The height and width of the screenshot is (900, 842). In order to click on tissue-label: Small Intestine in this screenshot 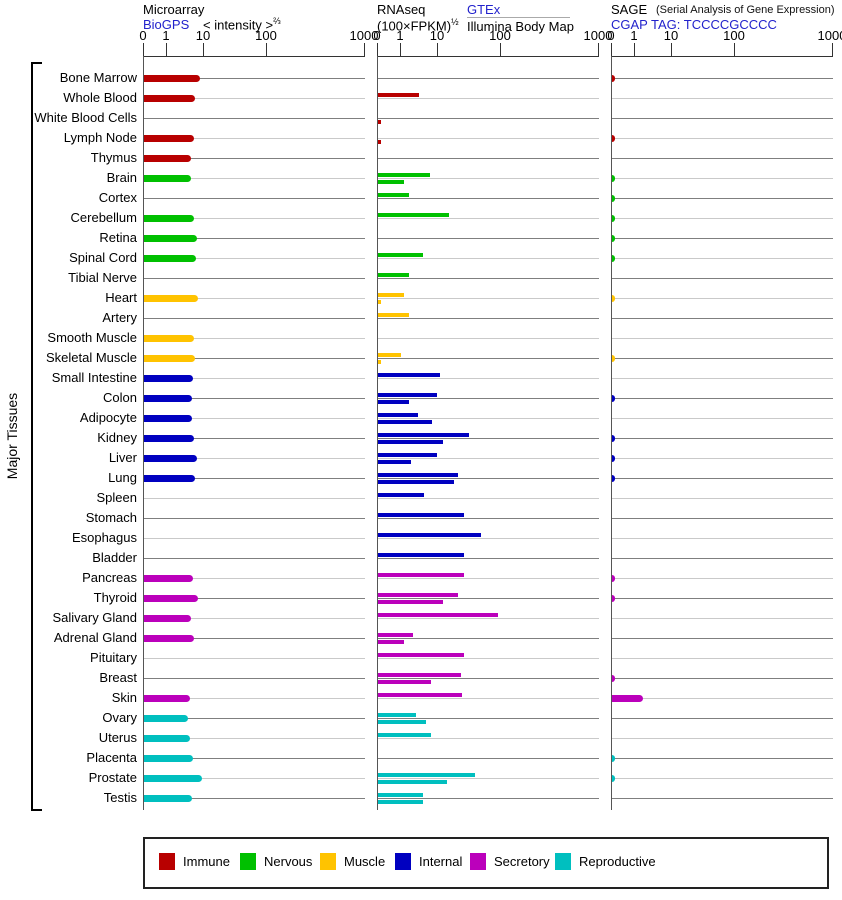, I will do `click(94, 377)`.